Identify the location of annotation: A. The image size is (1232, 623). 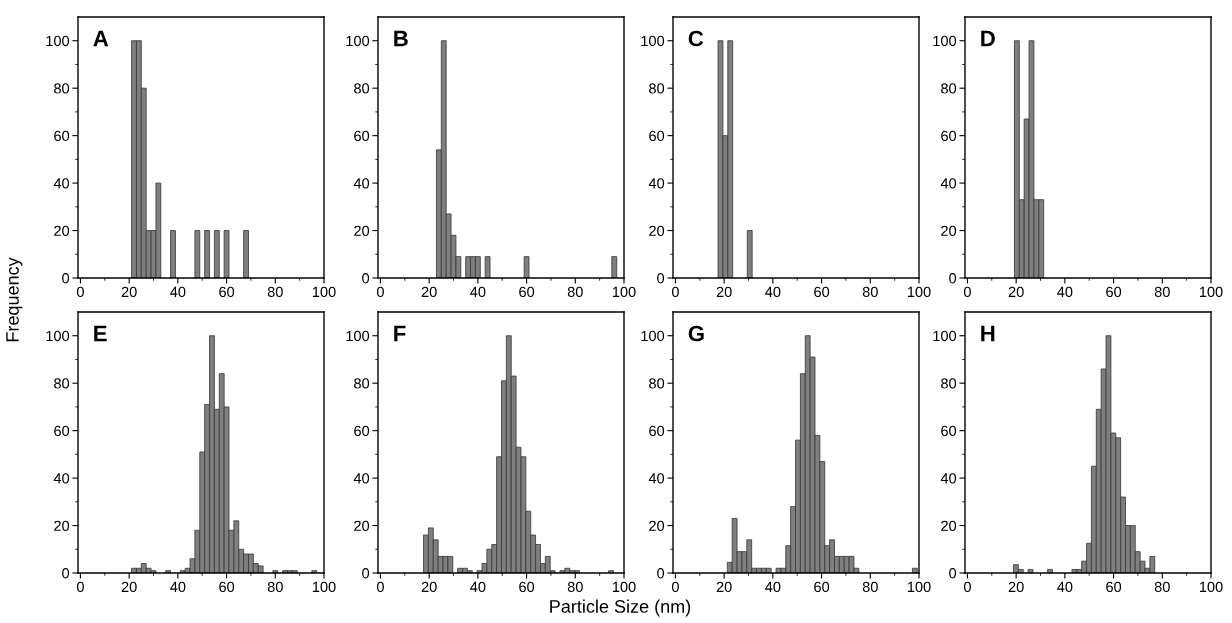
(101, 38).